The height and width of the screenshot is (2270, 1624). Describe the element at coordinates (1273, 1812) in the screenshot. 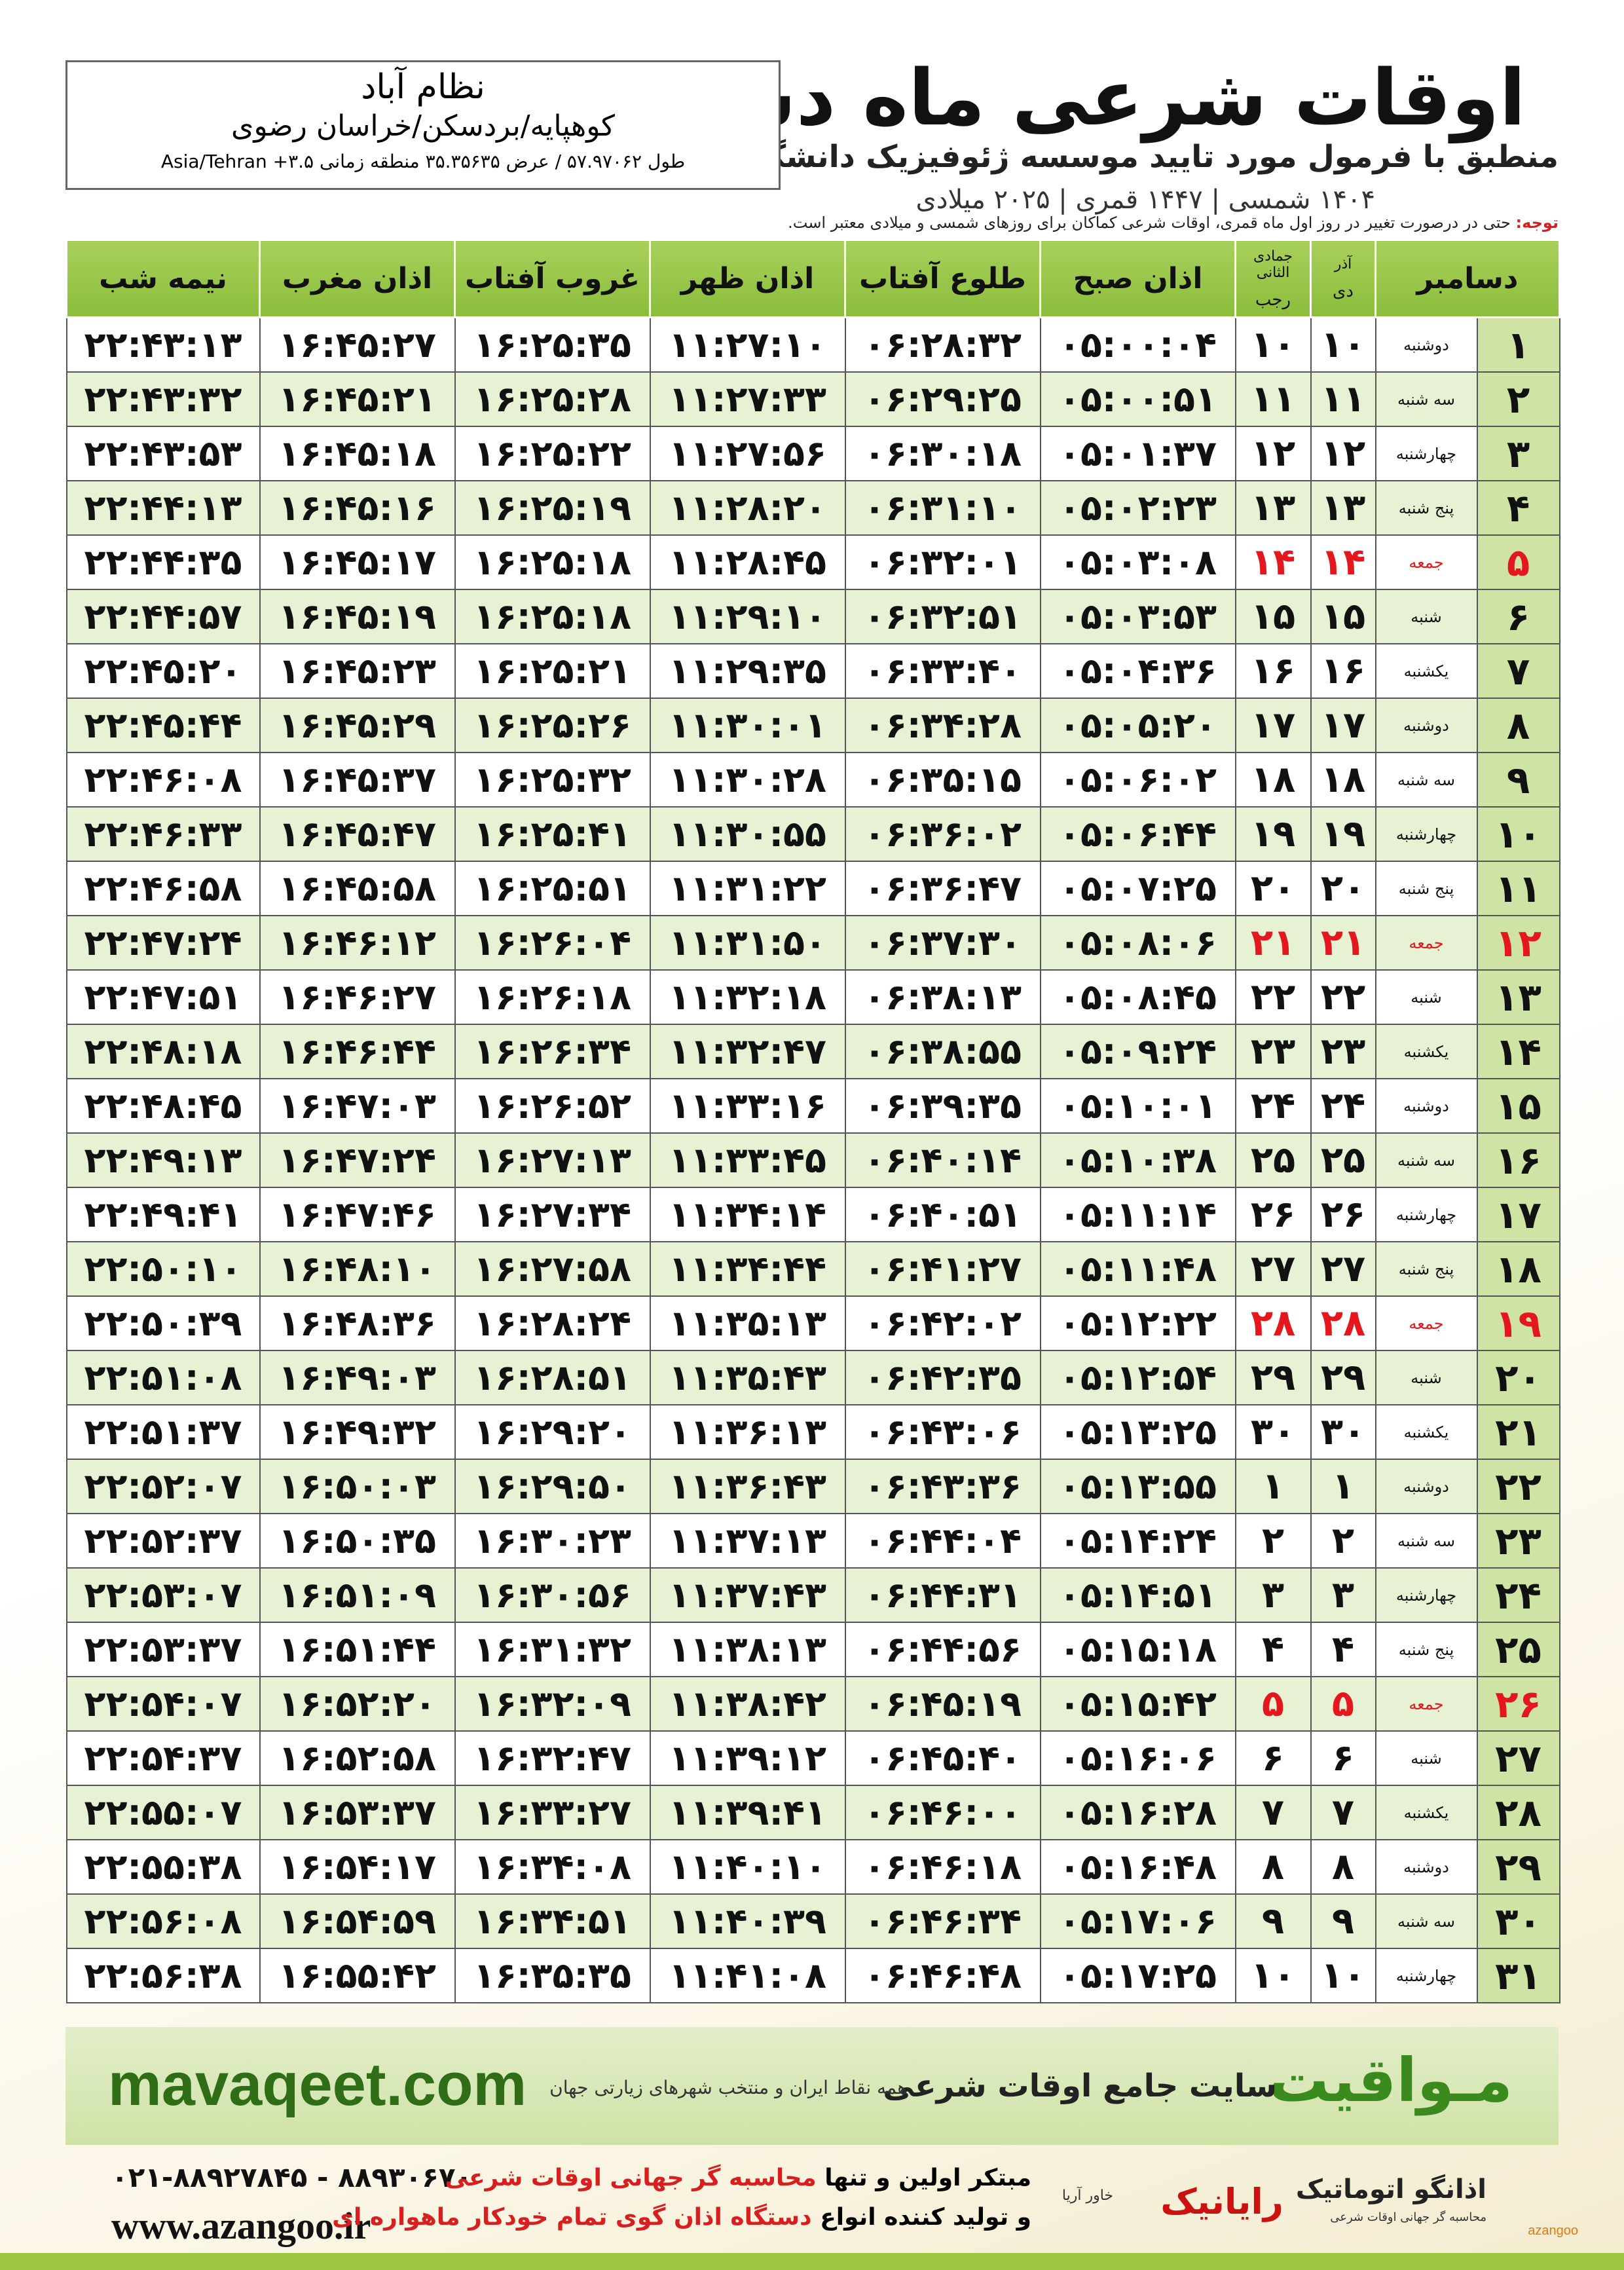

I see `lunar-day: ۷` at that location.